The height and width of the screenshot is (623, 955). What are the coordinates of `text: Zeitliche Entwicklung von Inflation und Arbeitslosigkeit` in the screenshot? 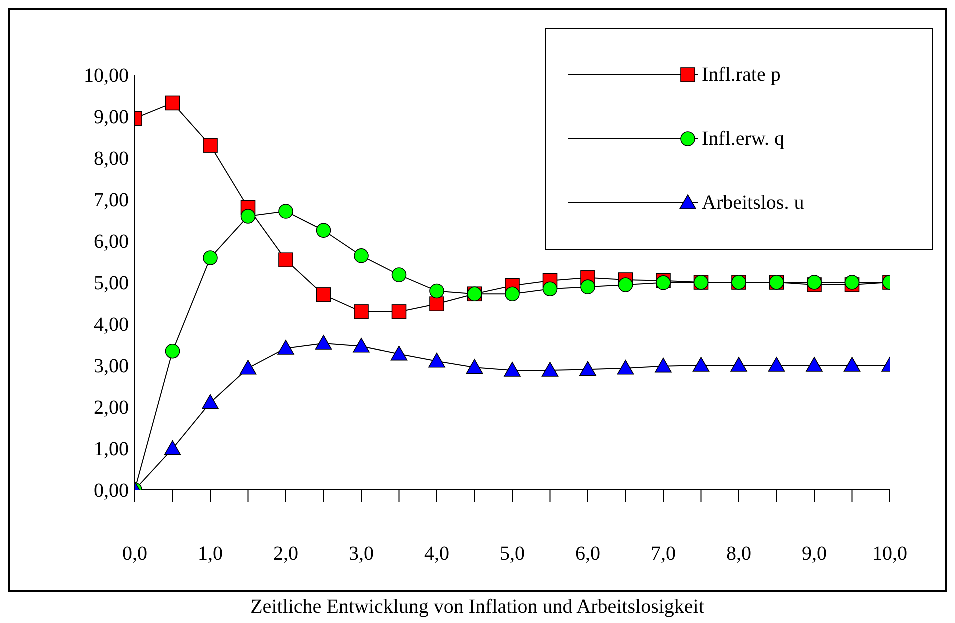 It's located at (478, 607).